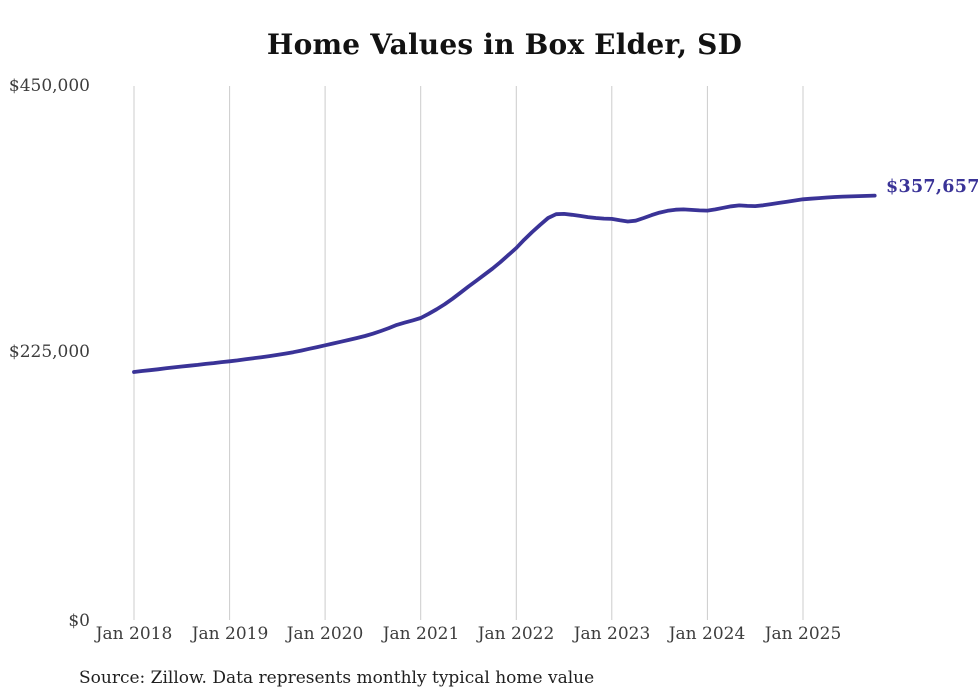  I want to click on chart-title: Home Values in Box Elder, SD, so click(504, 44).